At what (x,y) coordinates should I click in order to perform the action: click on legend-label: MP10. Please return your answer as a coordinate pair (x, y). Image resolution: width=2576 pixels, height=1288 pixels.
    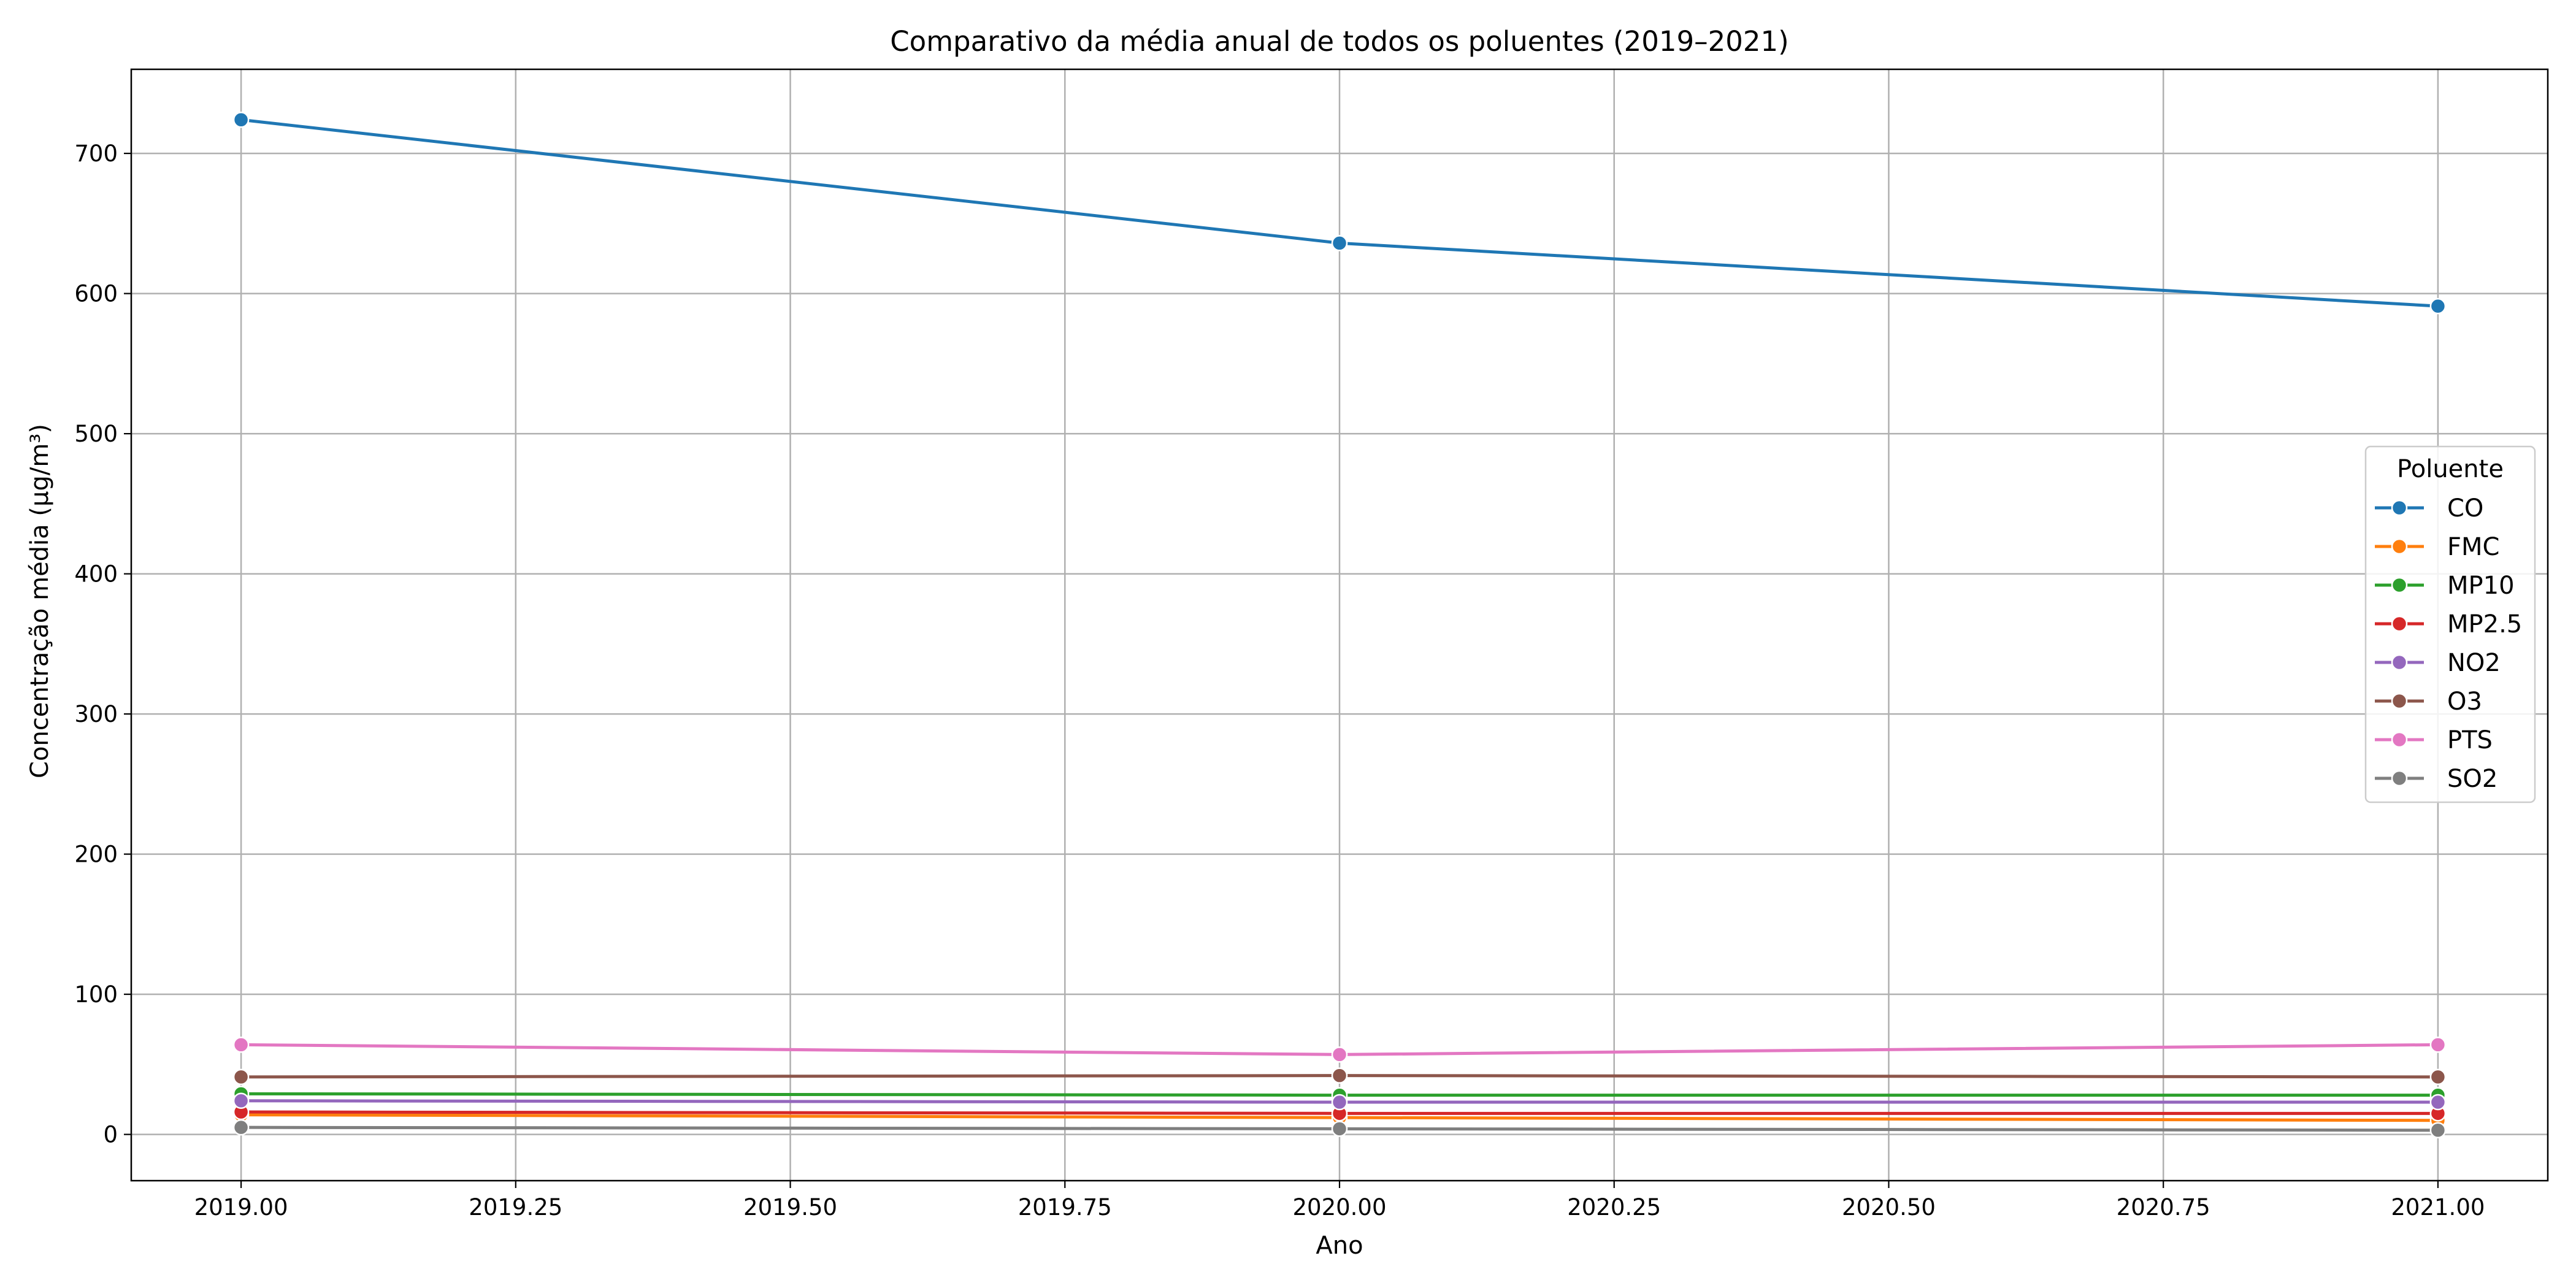
    Looking at the image, I should click on (2481, 586).